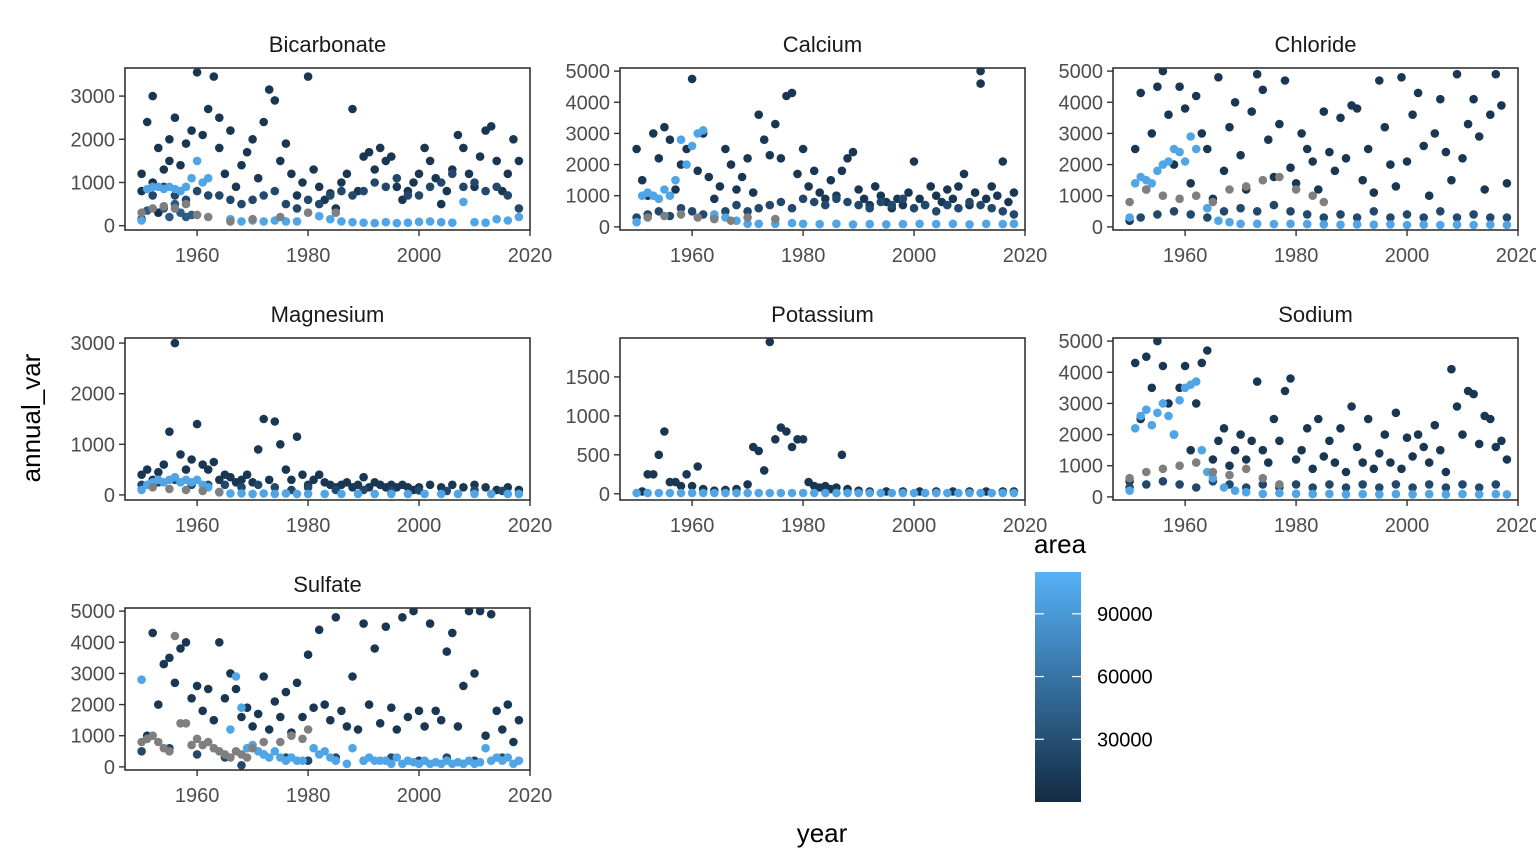 The height and width of the screenshot is (864, 1536). Describe the element at coordinates (530, 526) in the screenshot. I see `x-tick-label: 2020` at that location.